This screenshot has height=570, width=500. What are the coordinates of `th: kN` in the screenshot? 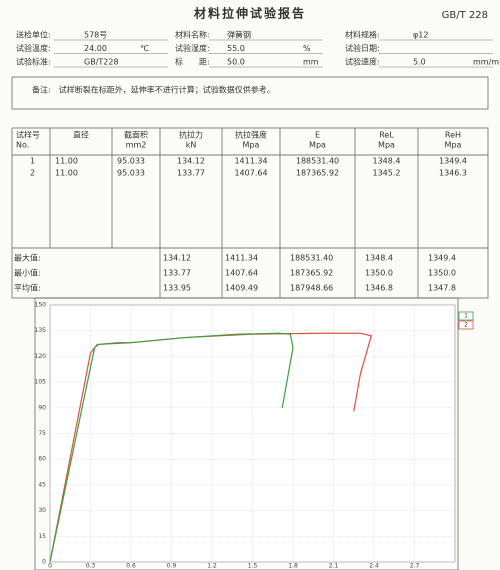 It's located at (191, 145).